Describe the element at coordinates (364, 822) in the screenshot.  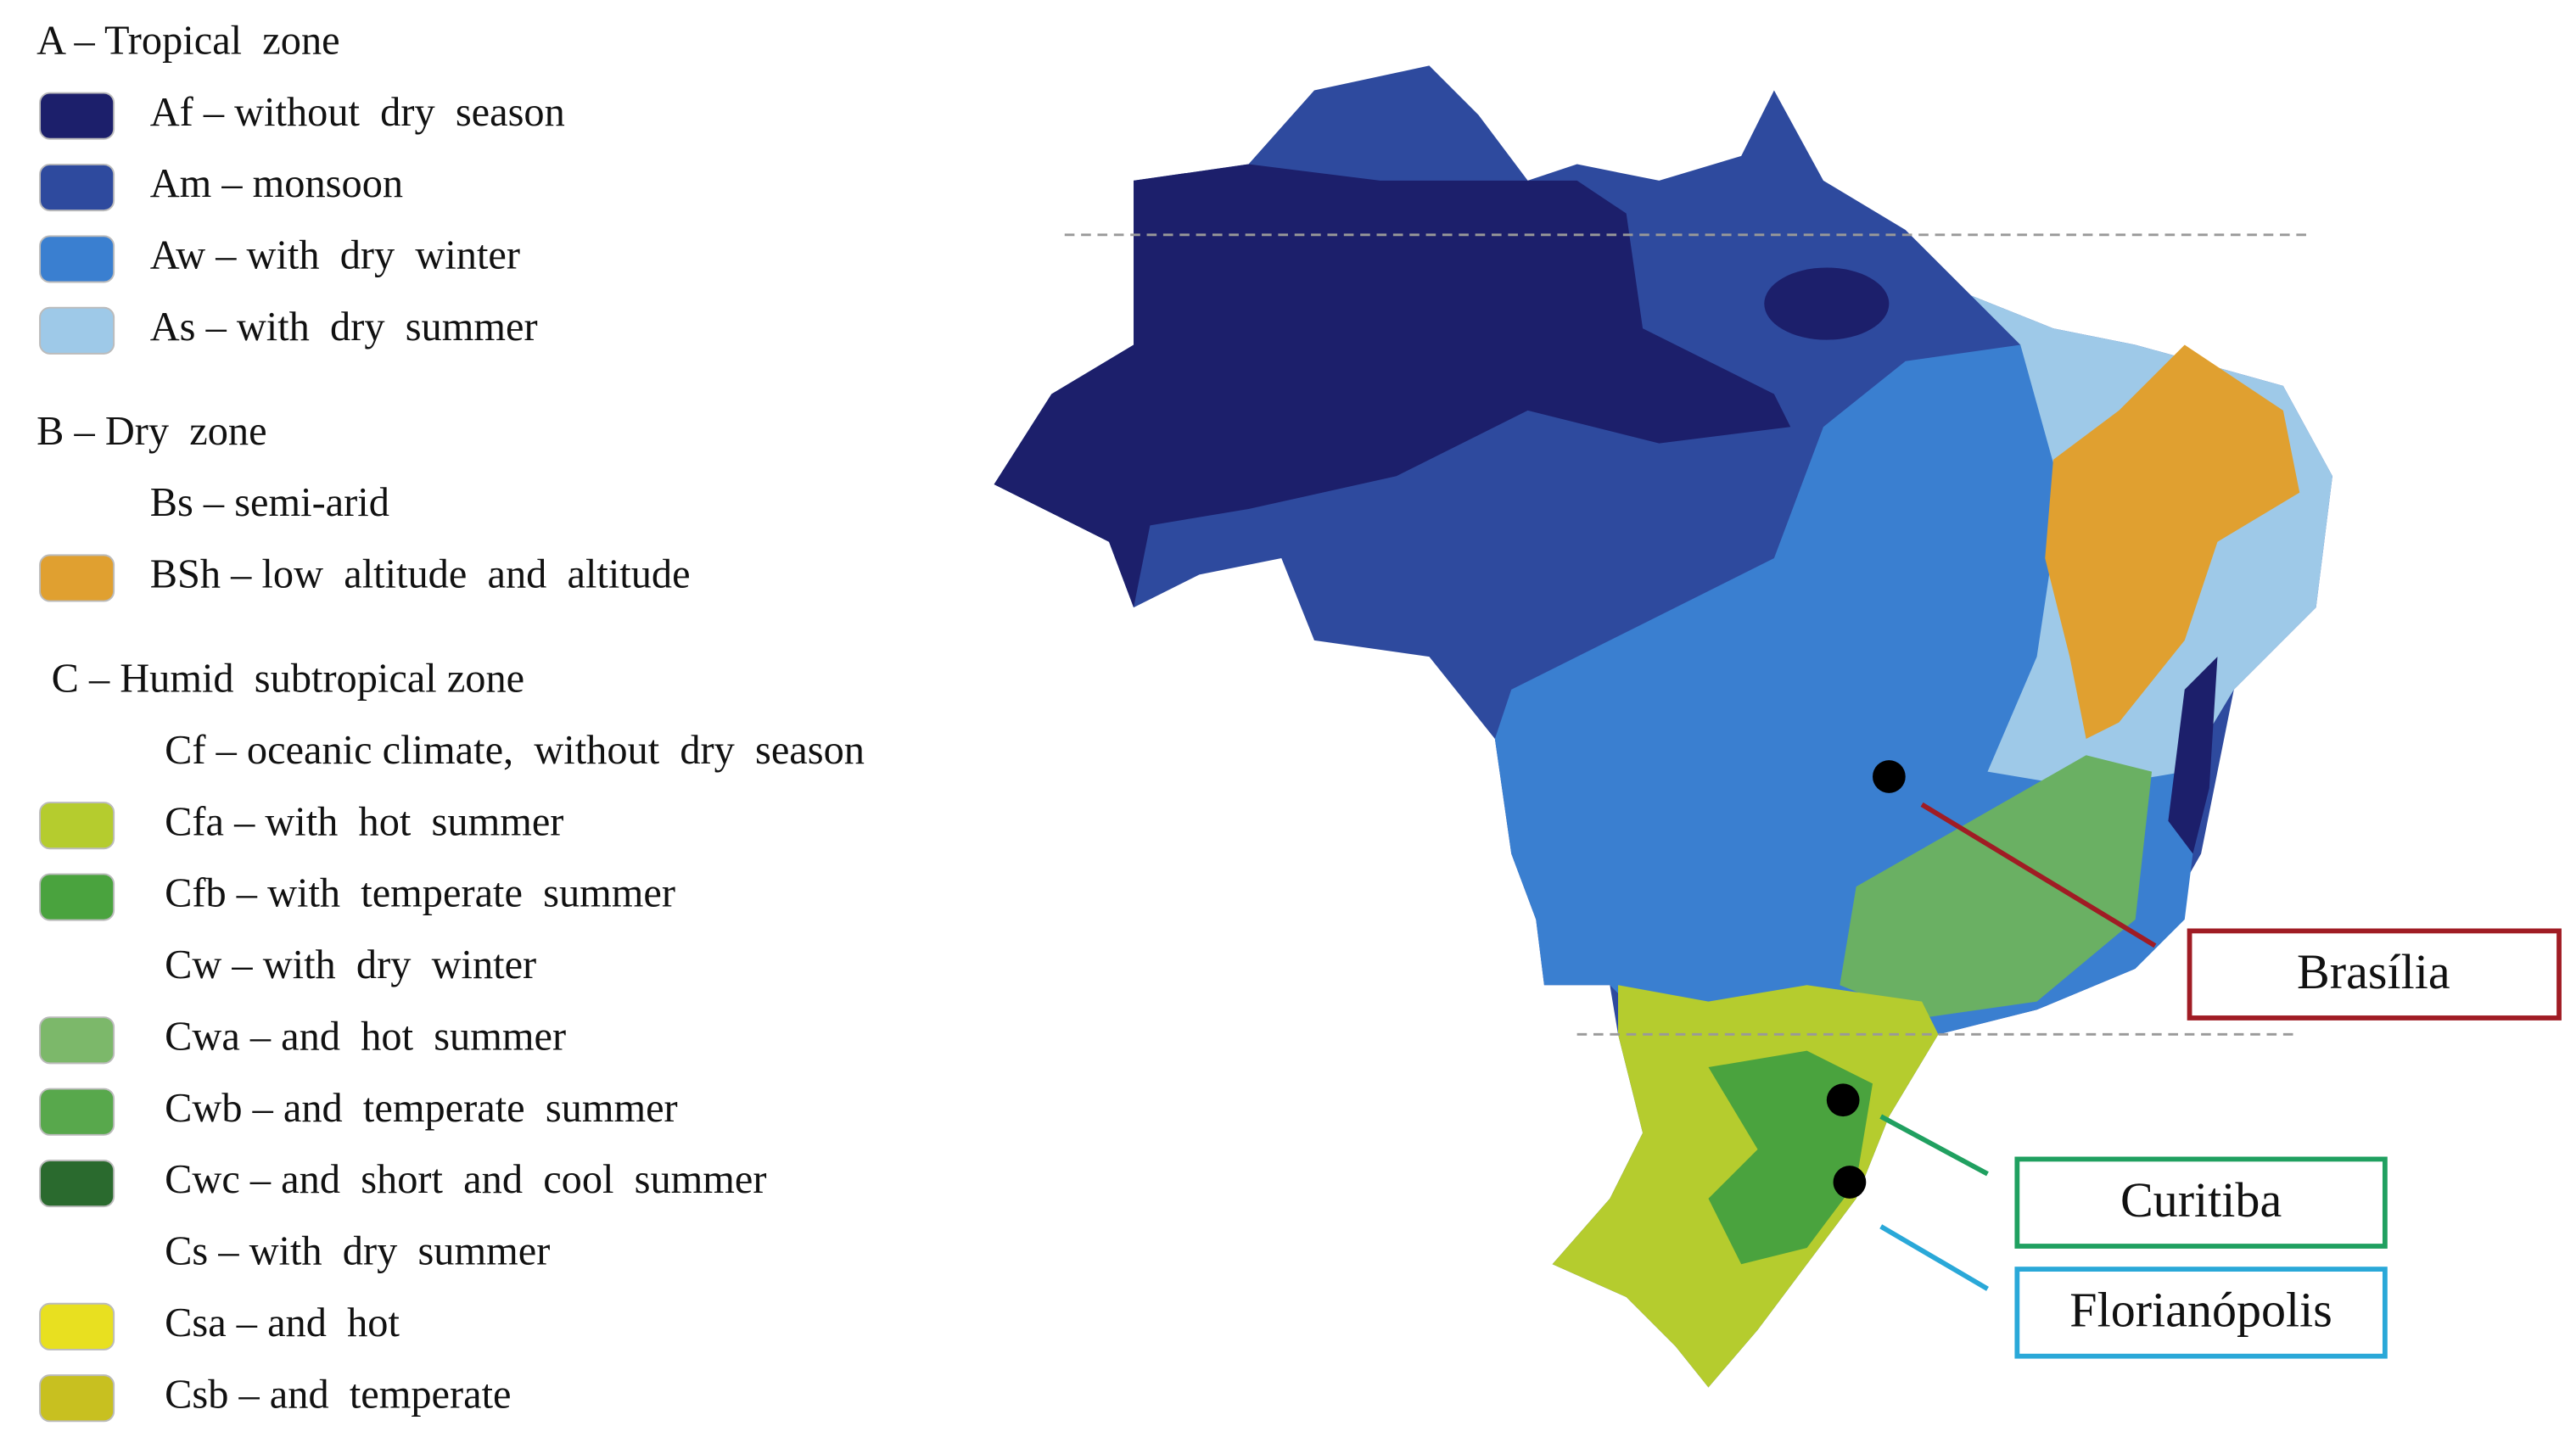
I see `legend-label: Cfa – with hot summer` at that location.